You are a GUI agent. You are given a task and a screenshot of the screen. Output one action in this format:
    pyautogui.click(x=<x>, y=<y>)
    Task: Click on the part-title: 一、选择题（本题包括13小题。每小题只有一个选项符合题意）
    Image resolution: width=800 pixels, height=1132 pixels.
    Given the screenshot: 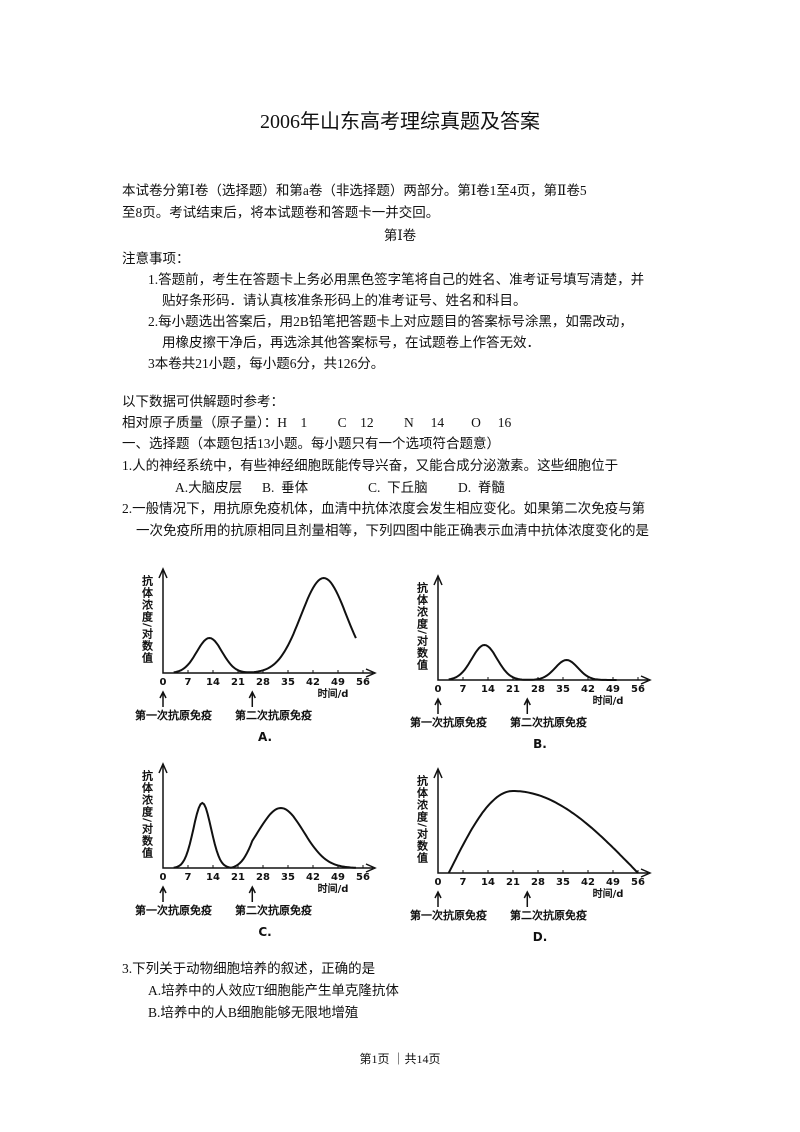 What is the action you would take?
    pyautogui.click(x=311, y=443)
    